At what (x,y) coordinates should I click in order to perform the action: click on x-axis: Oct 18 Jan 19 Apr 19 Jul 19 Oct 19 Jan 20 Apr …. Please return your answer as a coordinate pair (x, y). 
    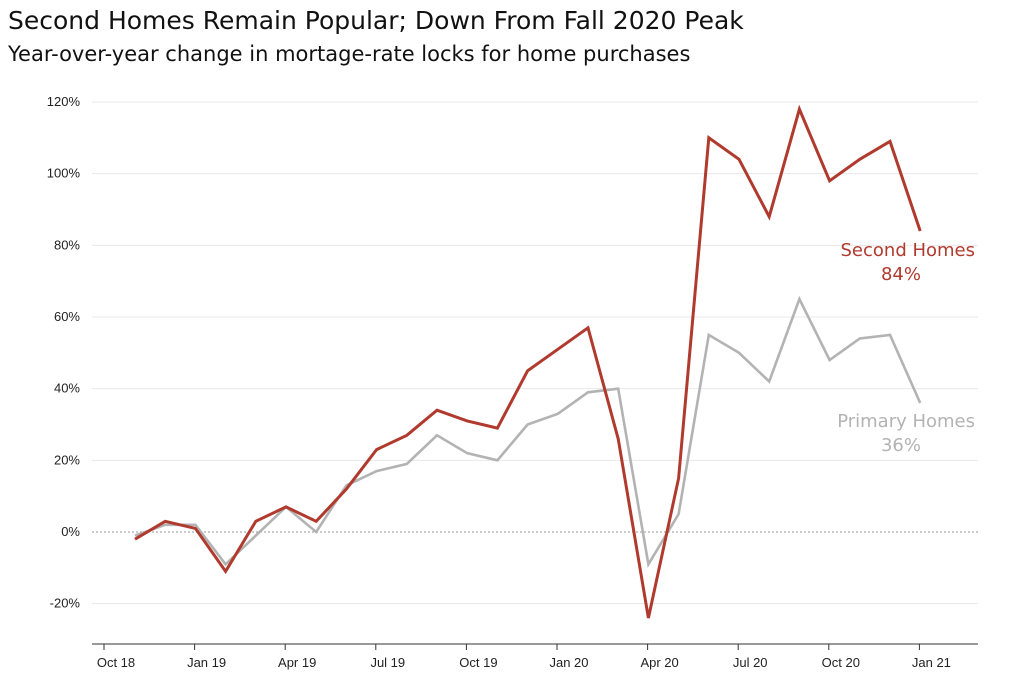
    Looking at the image, I should click on (535, 656).